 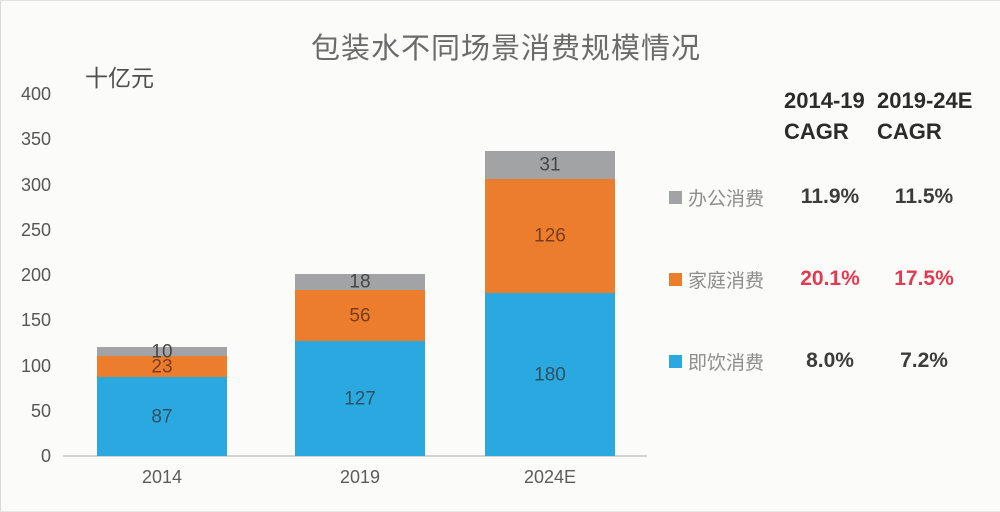 I want to click on cagr-value-2019-24e: 7.2%, so click(x=924, y=360).